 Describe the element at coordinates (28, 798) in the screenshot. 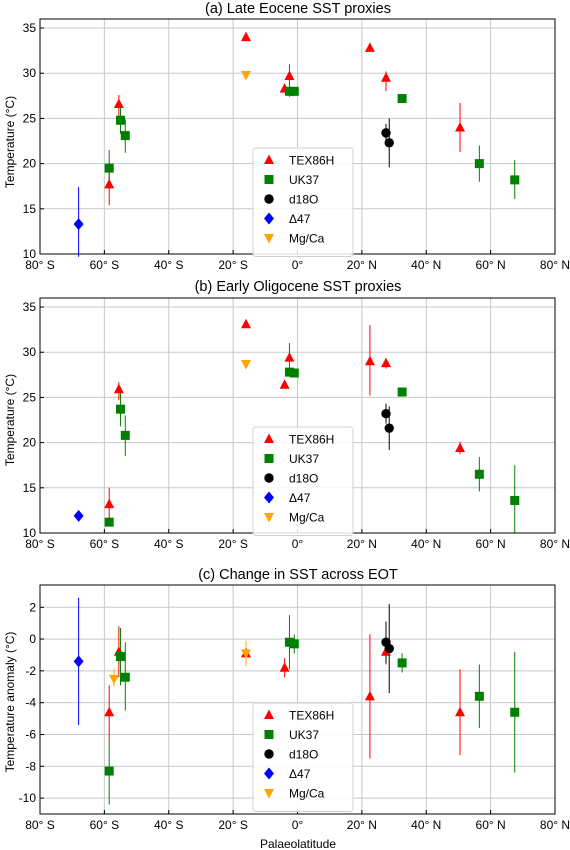

I see `y-tick-label: -10` at that location.